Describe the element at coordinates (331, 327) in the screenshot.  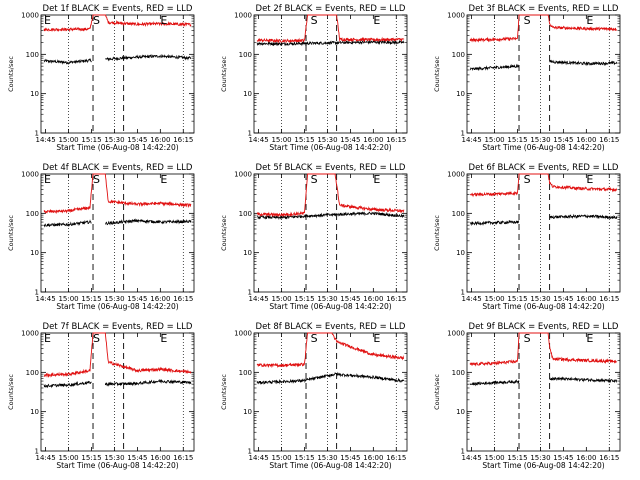
I see `panel-title: Det 8f BLACK = Events, RED = LLD` at that location.